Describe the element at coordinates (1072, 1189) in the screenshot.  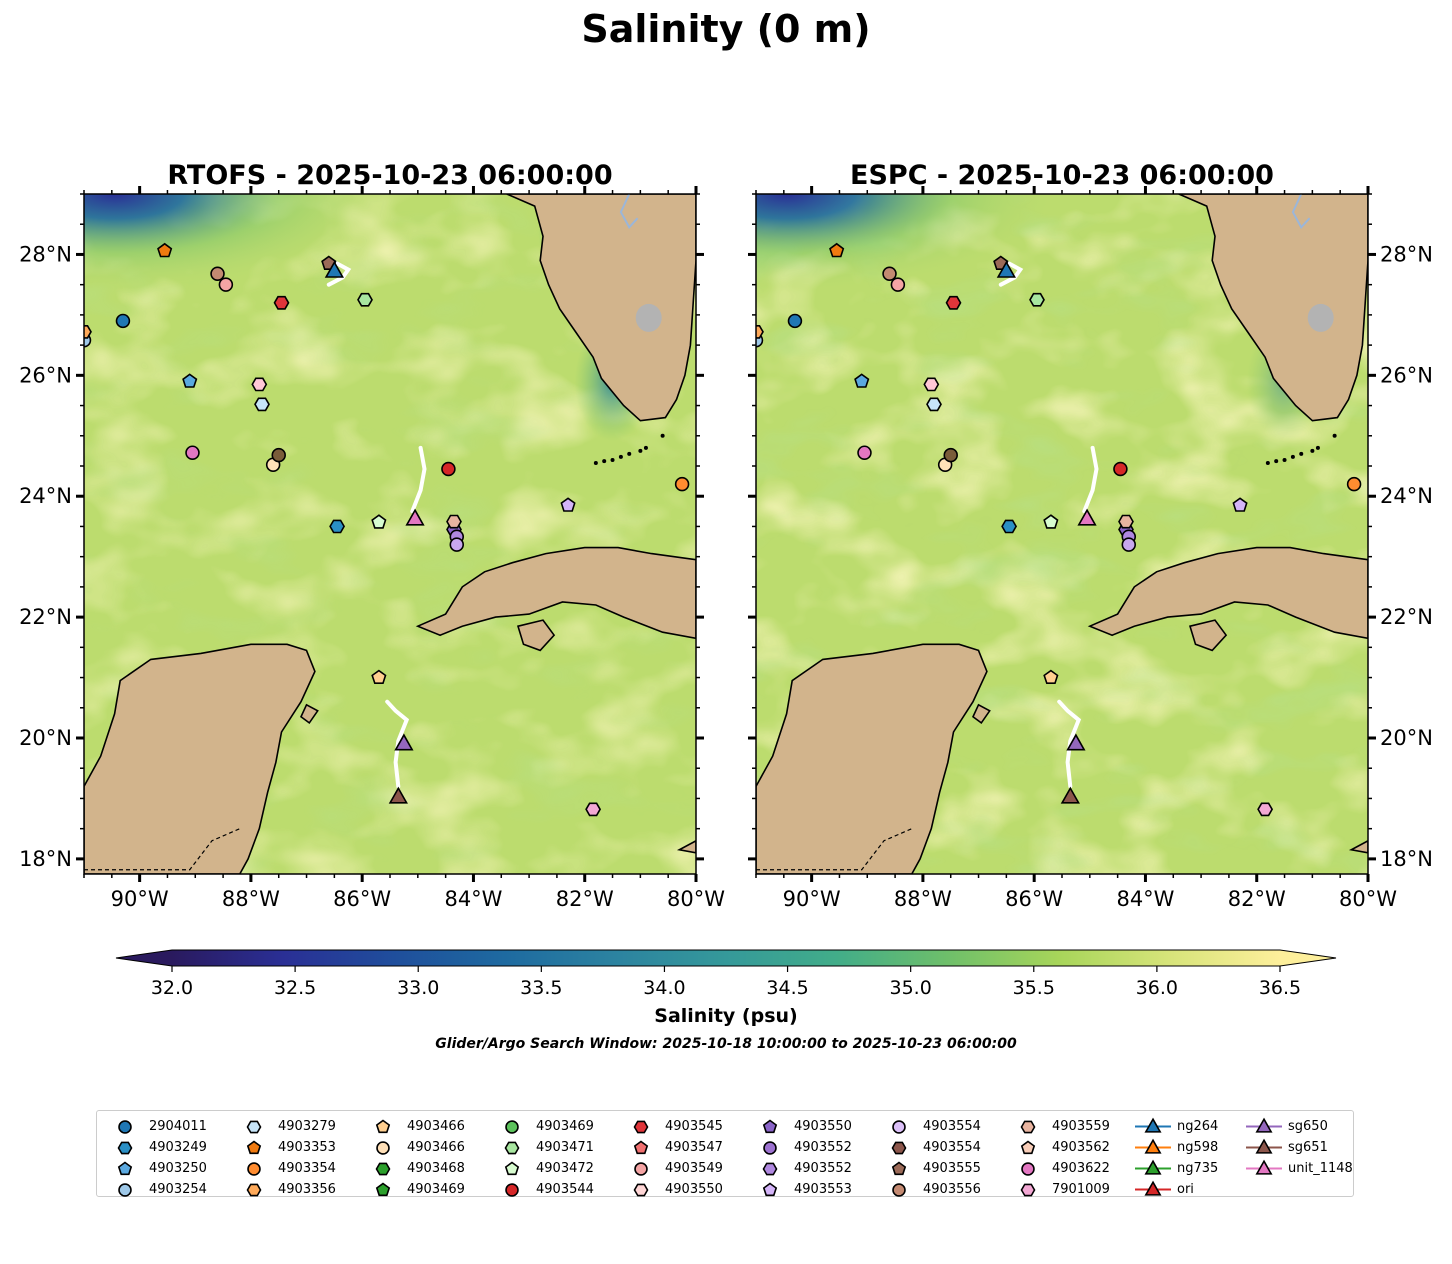
I see `legend-entry: 7901009` at that location.